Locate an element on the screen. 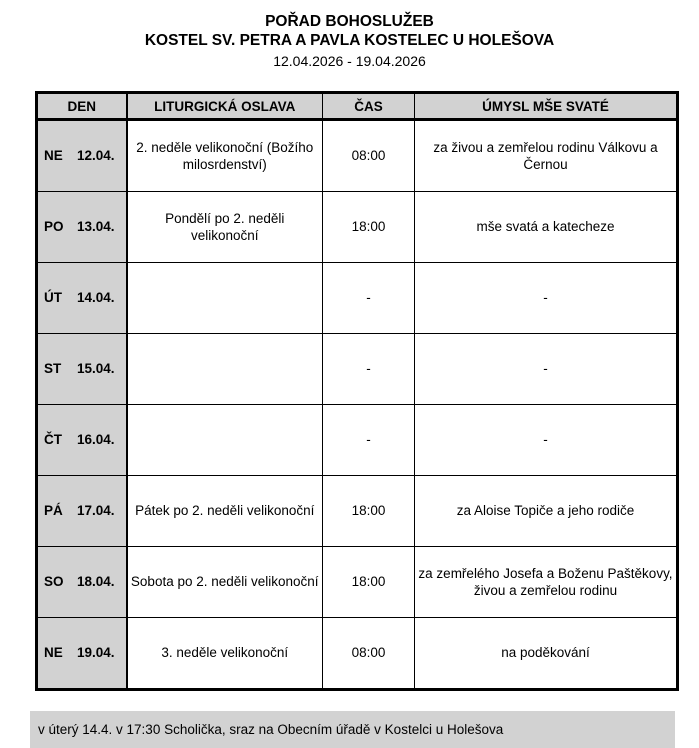 This screenshot has width=699, height=748. table-row: ČT 16.04. - - is located at coordinates (357, 440).